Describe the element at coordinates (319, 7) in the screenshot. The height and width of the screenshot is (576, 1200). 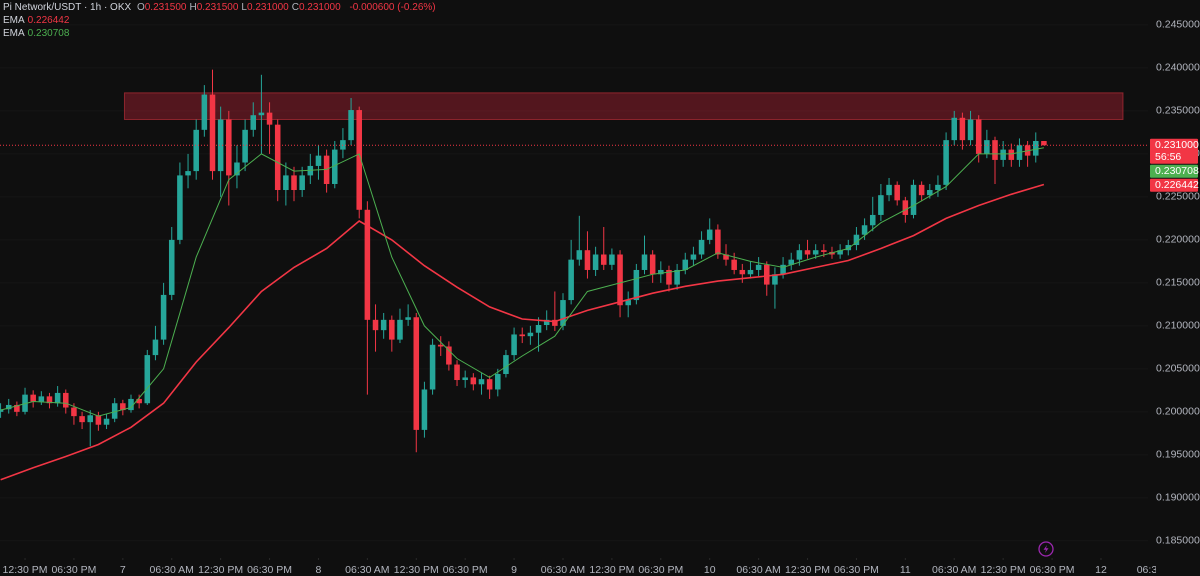
I see `ohlc-value: 0.231000` at that location.